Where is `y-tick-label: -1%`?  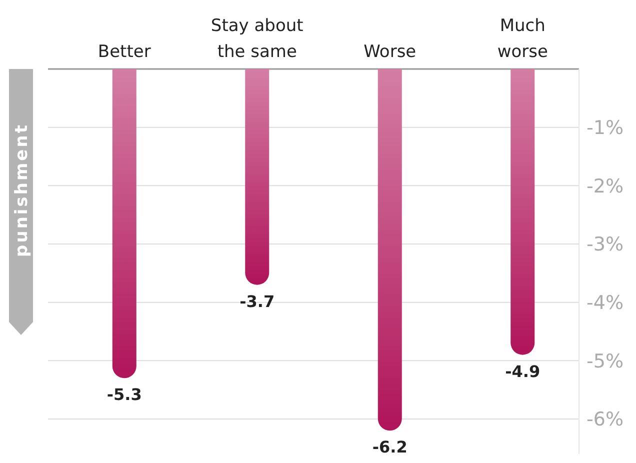
y-tick-label: -1% is located at coordinates (605, 127).